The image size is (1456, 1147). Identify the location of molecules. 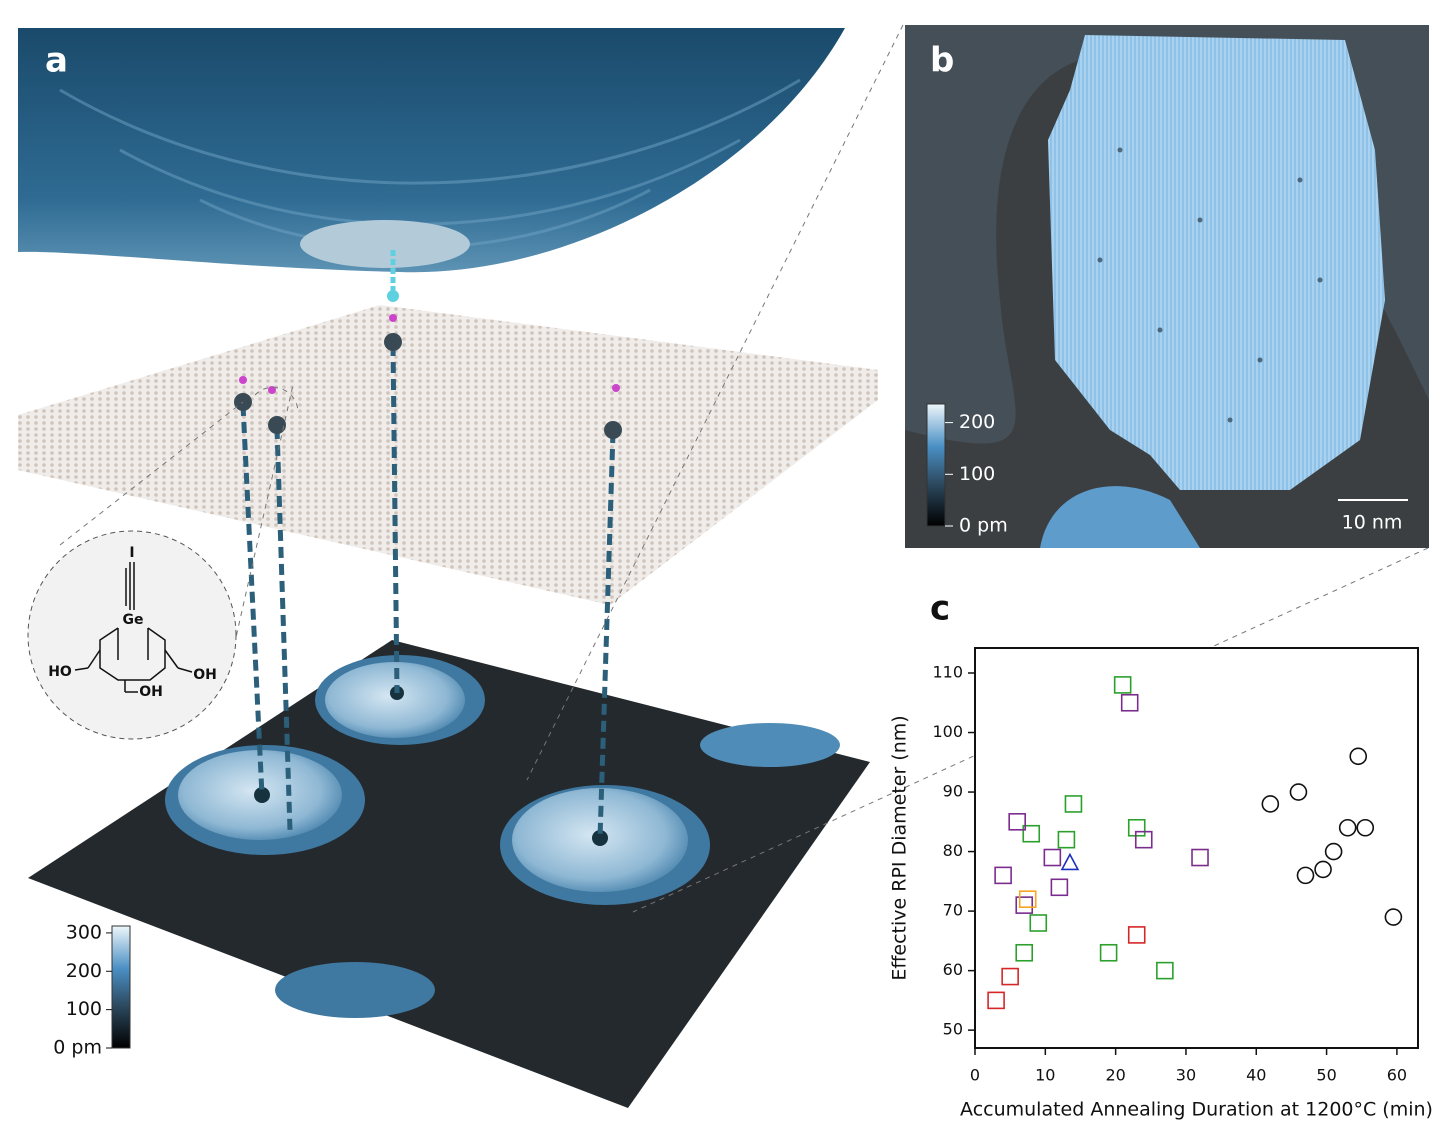
(428, 376).